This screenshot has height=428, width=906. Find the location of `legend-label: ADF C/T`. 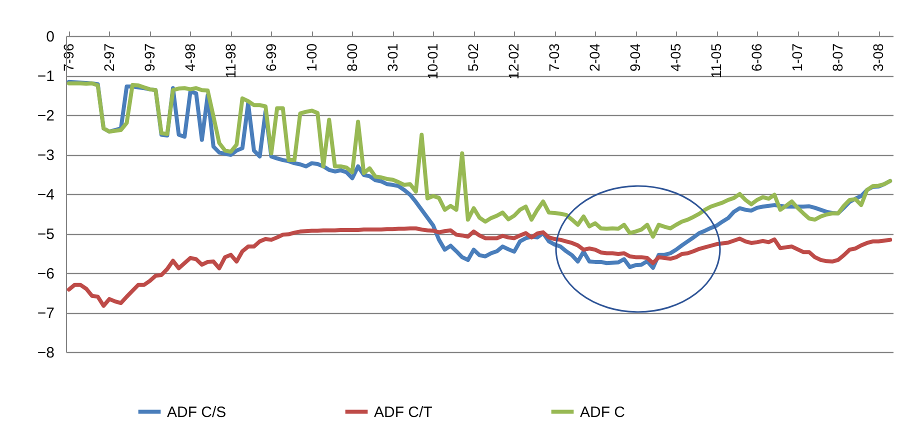

legend-label: ADF C/T is located at coordinates (403, 412).